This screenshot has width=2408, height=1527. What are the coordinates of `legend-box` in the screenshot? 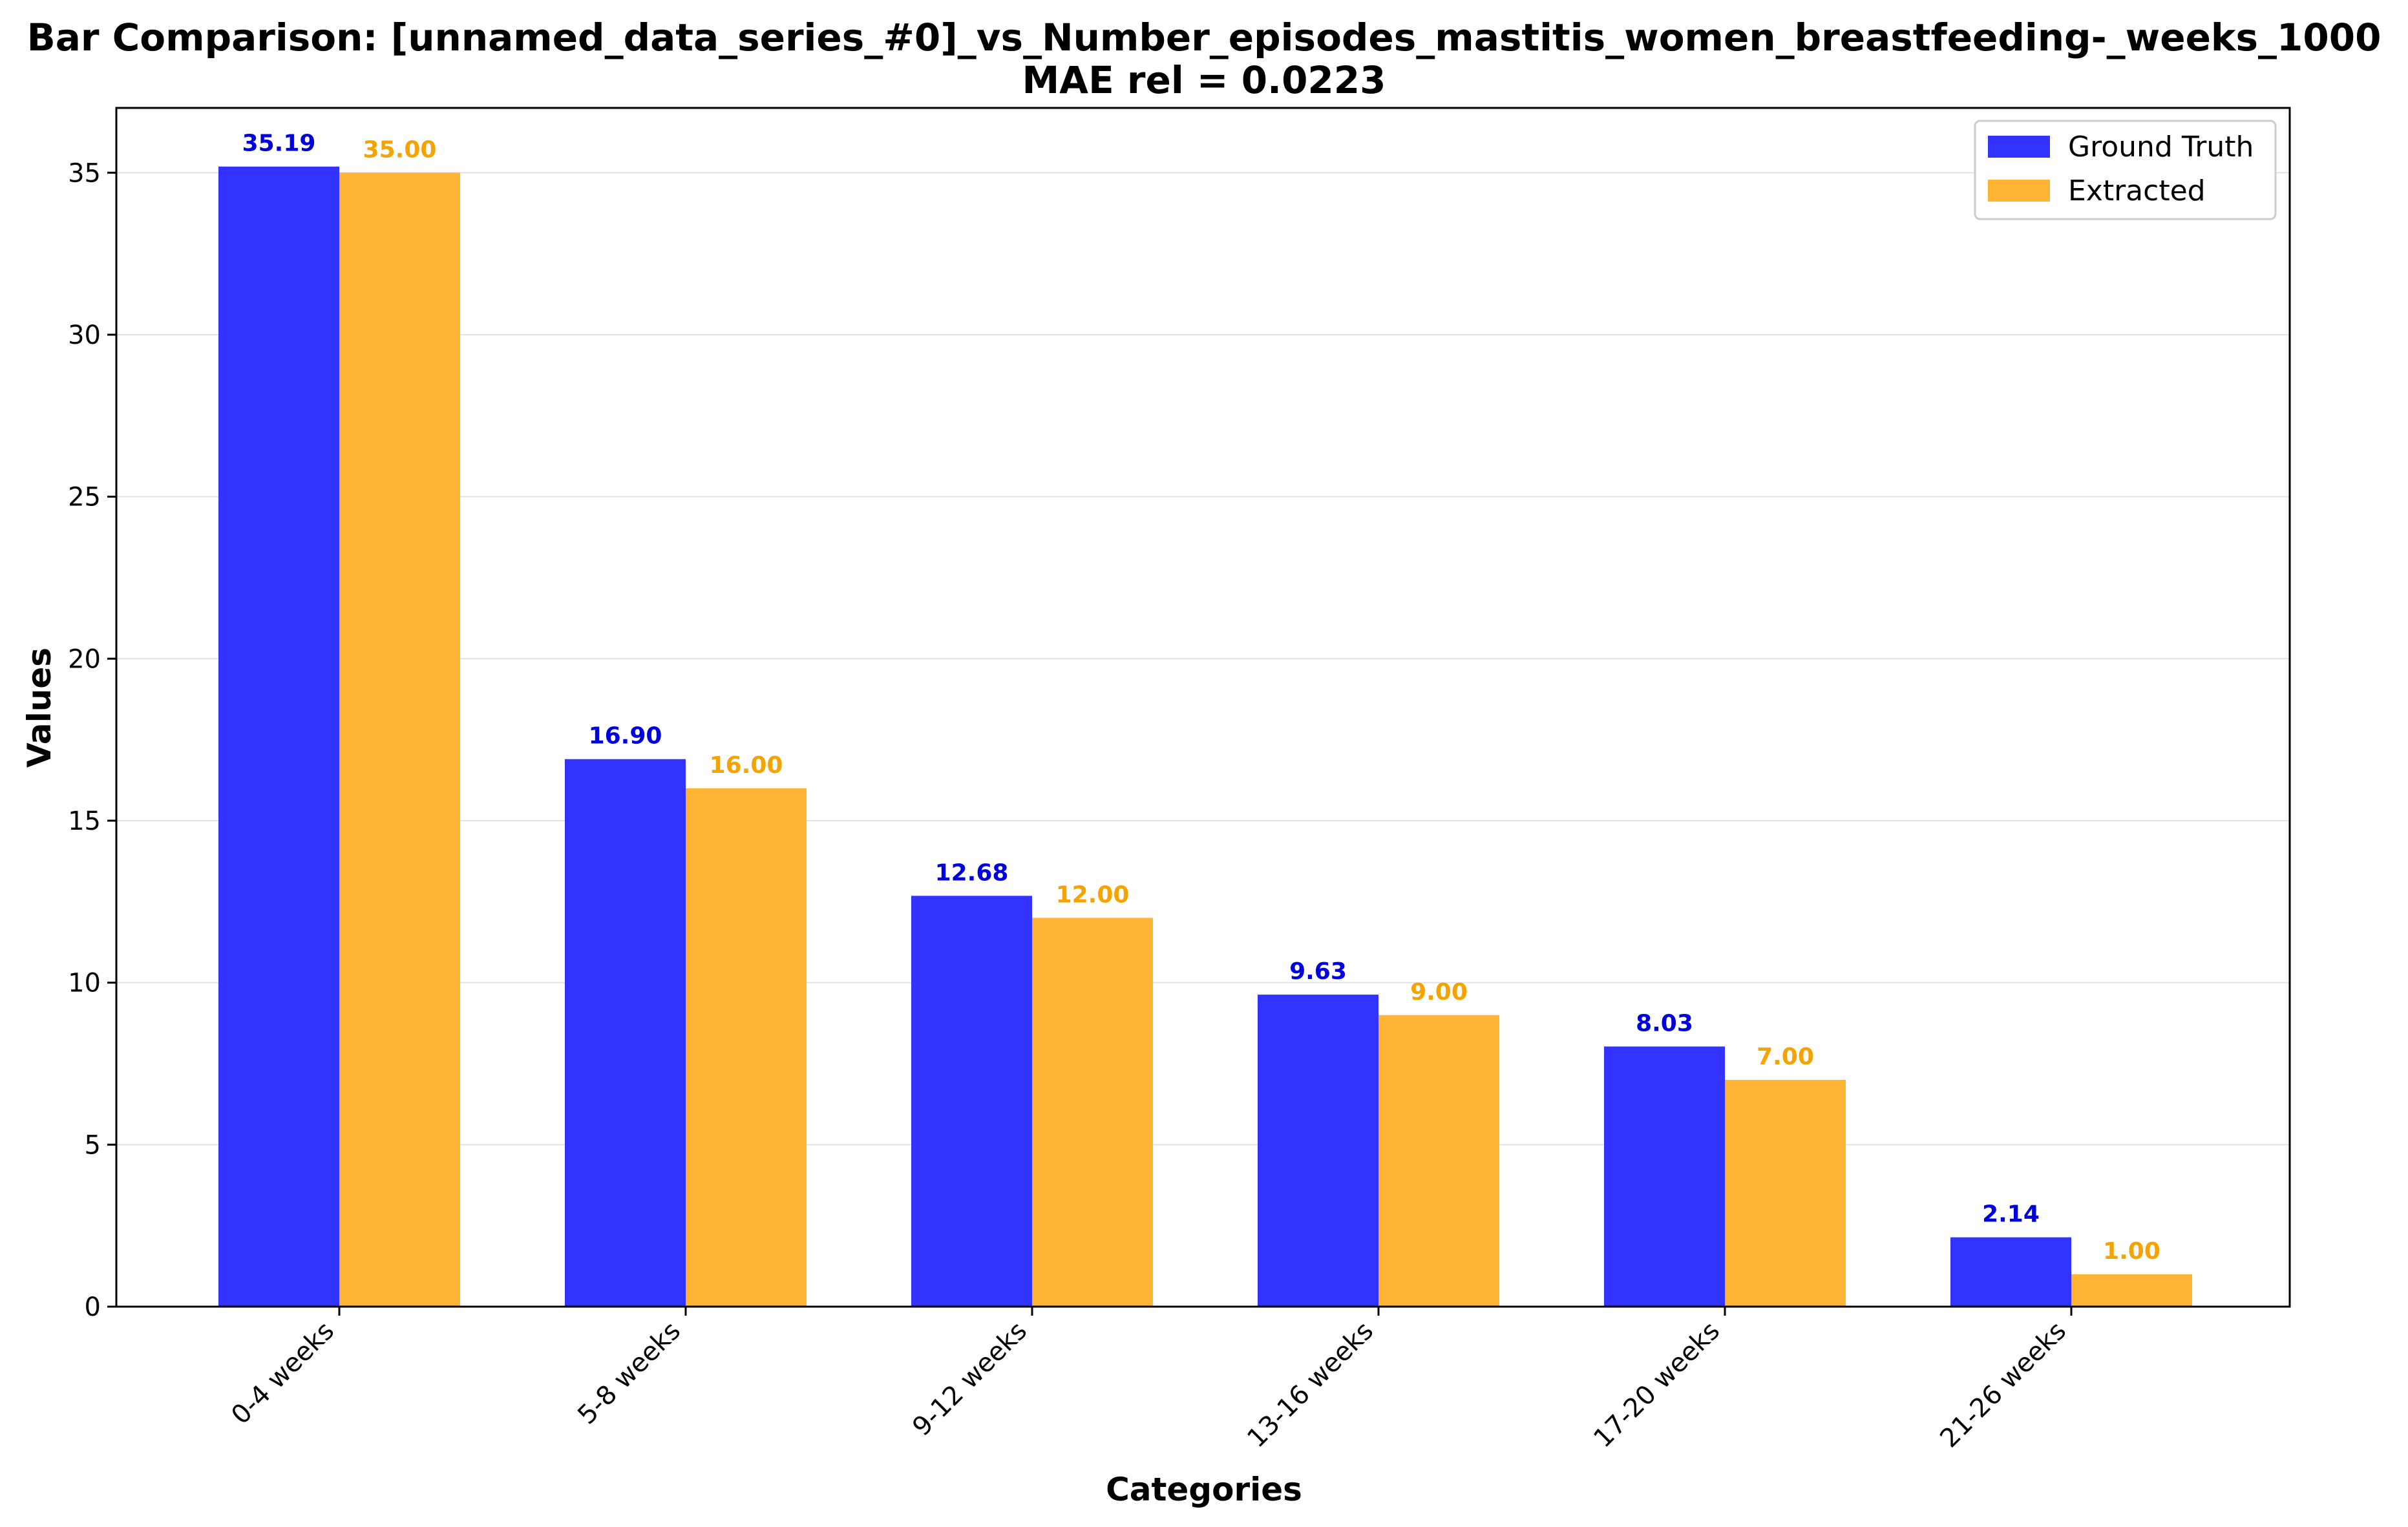 It's located at (2125, 170).